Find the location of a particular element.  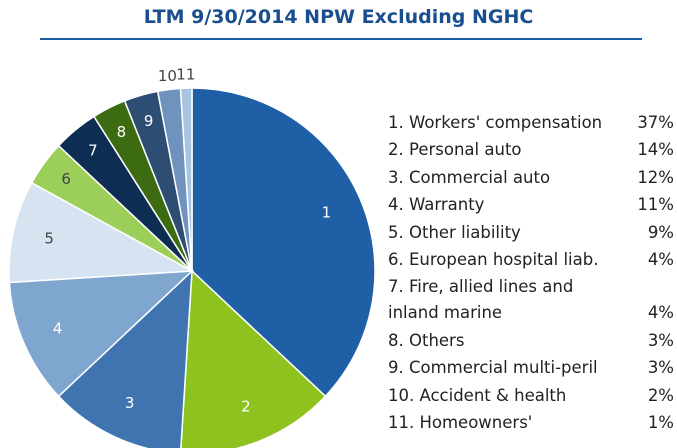

legend-item: 5. Other liability 9% is located at coordinates (531, 233).